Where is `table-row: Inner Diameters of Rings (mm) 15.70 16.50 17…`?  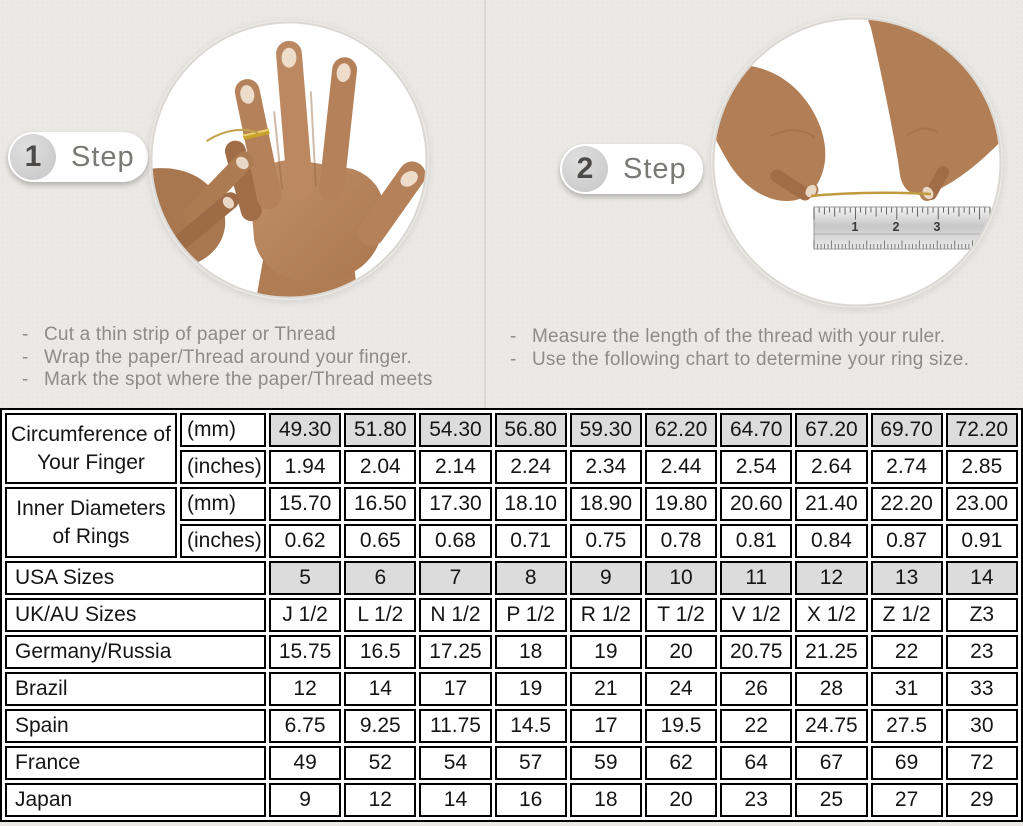
table-row: Inner Diameters of Rings (mm) 15.70 16.50 17… is located at coordinates (511, 522).